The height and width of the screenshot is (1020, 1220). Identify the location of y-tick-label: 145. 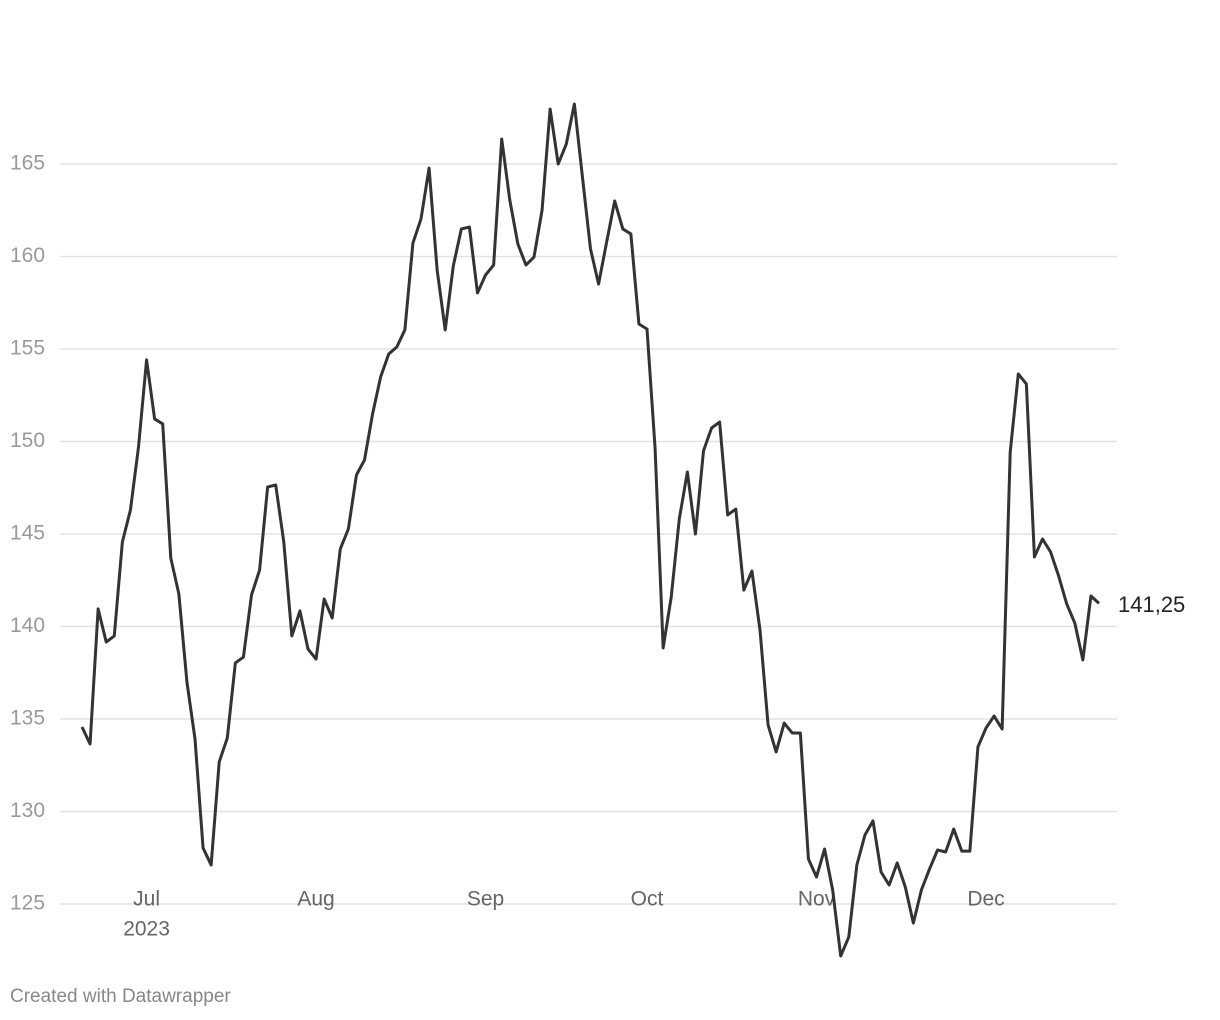
(27, 533).